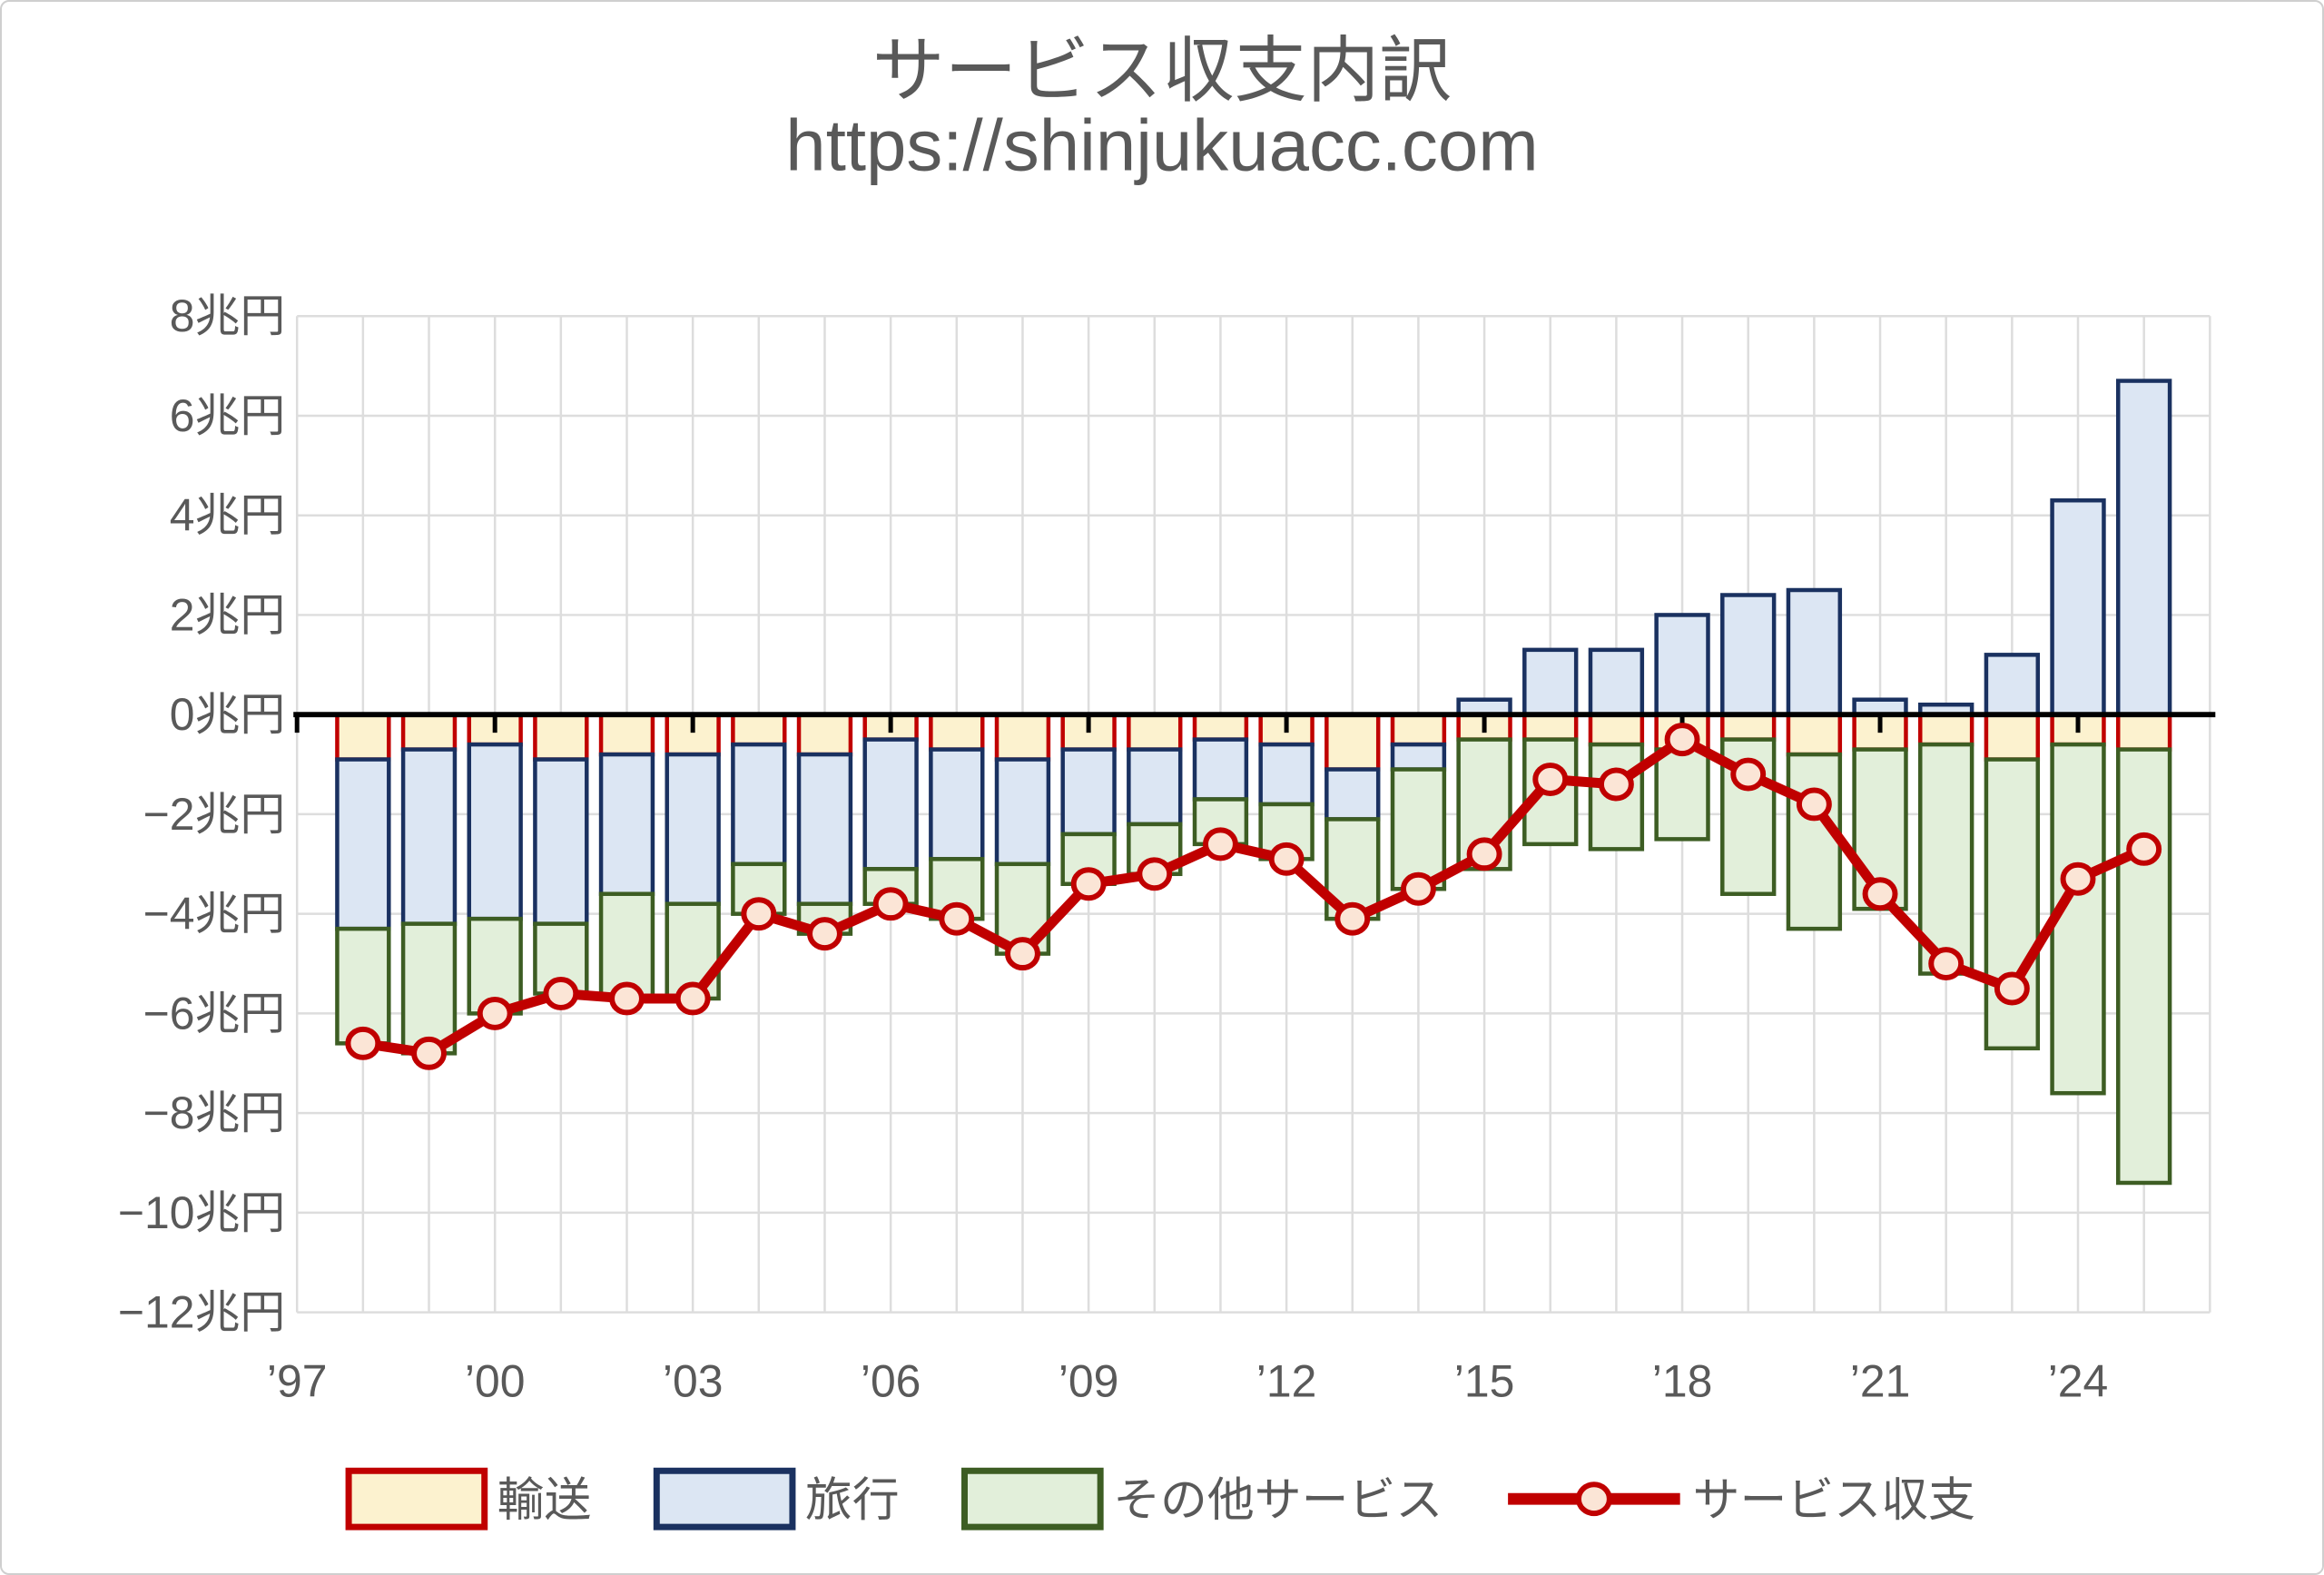 Image resolution: width=2324 pixels, height=1575 pixels. I want to click on x-axis-tick-label: ’24, so click(2078, 1381).